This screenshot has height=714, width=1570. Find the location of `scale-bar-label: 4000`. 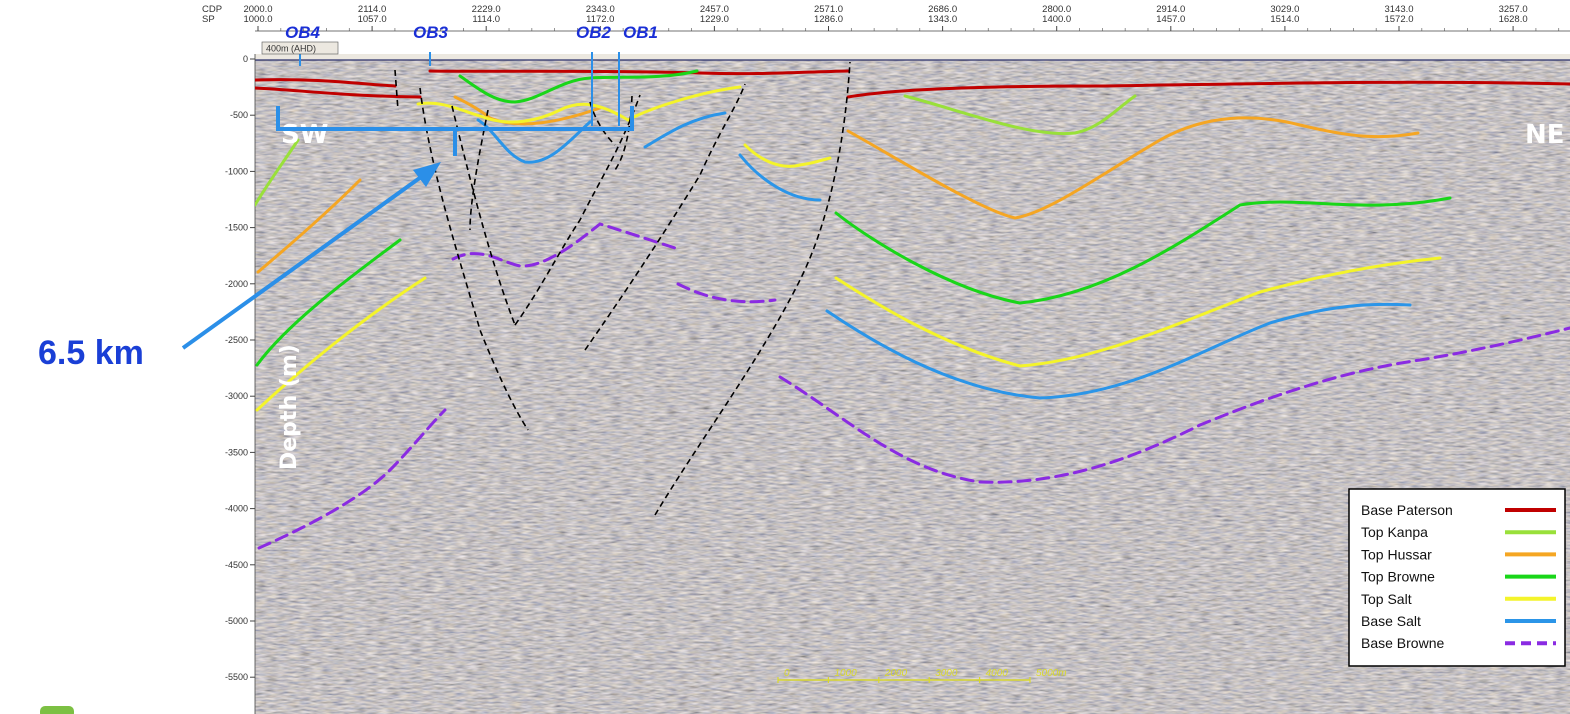

scale-bar-label: 4000 is located at coordinates (997, 673).